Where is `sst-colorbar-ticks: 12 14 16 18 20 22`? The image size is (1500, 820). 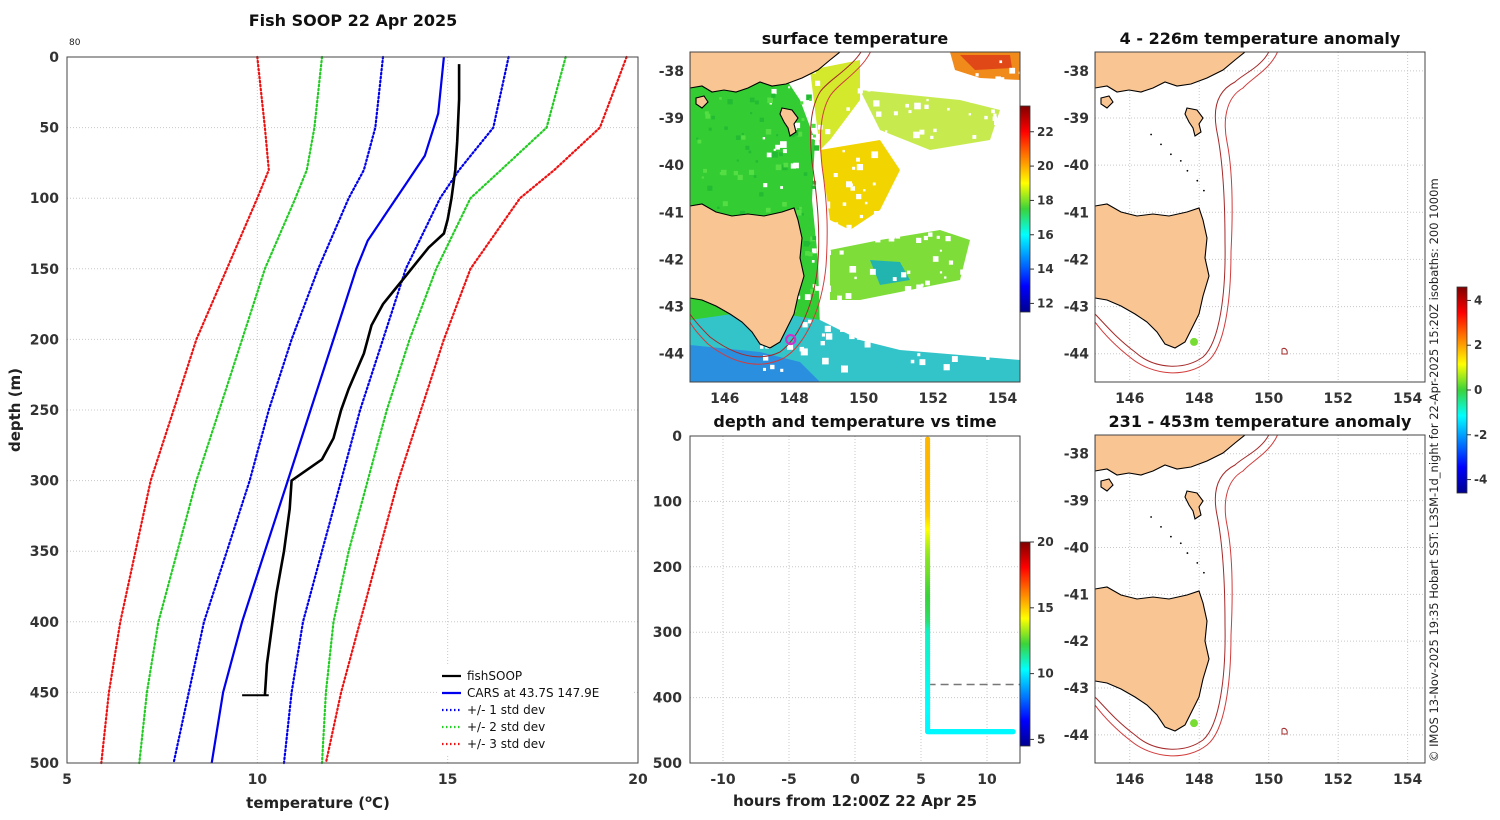
sst-colorbar-ticks: 12 14 16 18 20 22 is located at coordinates (1042, 217).